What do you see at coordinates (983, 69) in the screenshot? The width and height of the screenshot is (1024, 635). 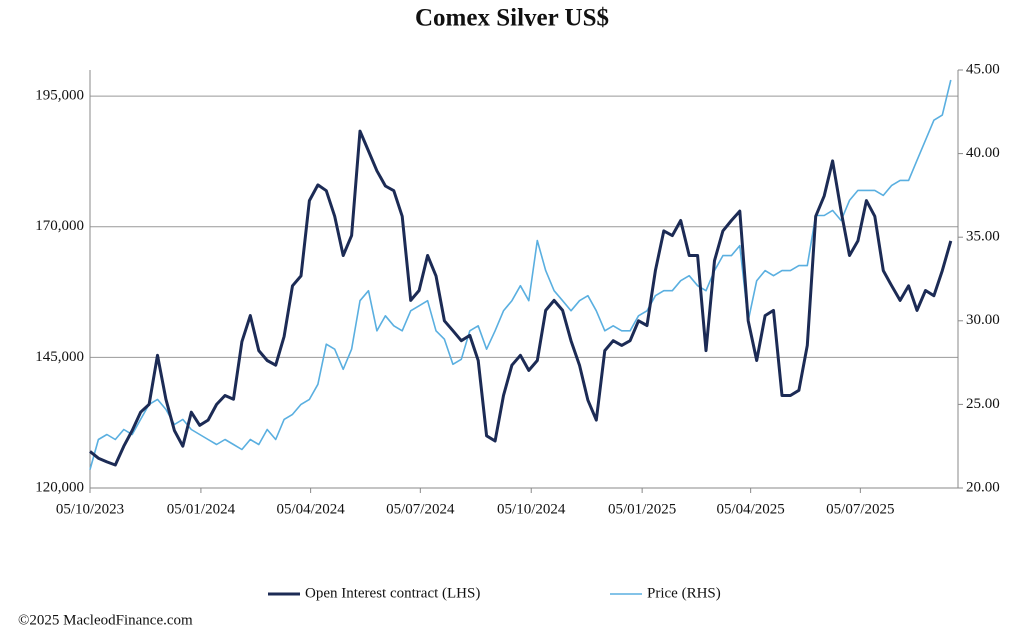 I see `y2-tick-label: 45.00` at bounding box center [983, 69].